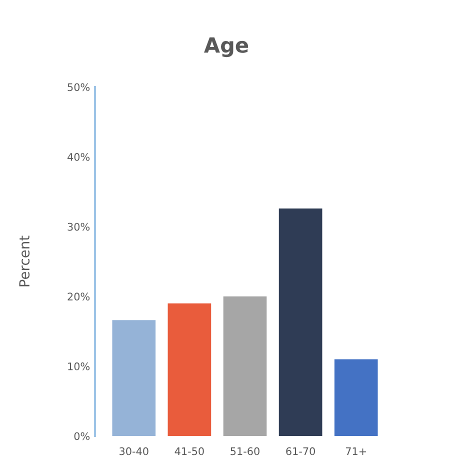  What do you see at coordinates (356, 451) in the screenshot?
I see `x-tick-label: 71+` at bounding box center [356, 451].